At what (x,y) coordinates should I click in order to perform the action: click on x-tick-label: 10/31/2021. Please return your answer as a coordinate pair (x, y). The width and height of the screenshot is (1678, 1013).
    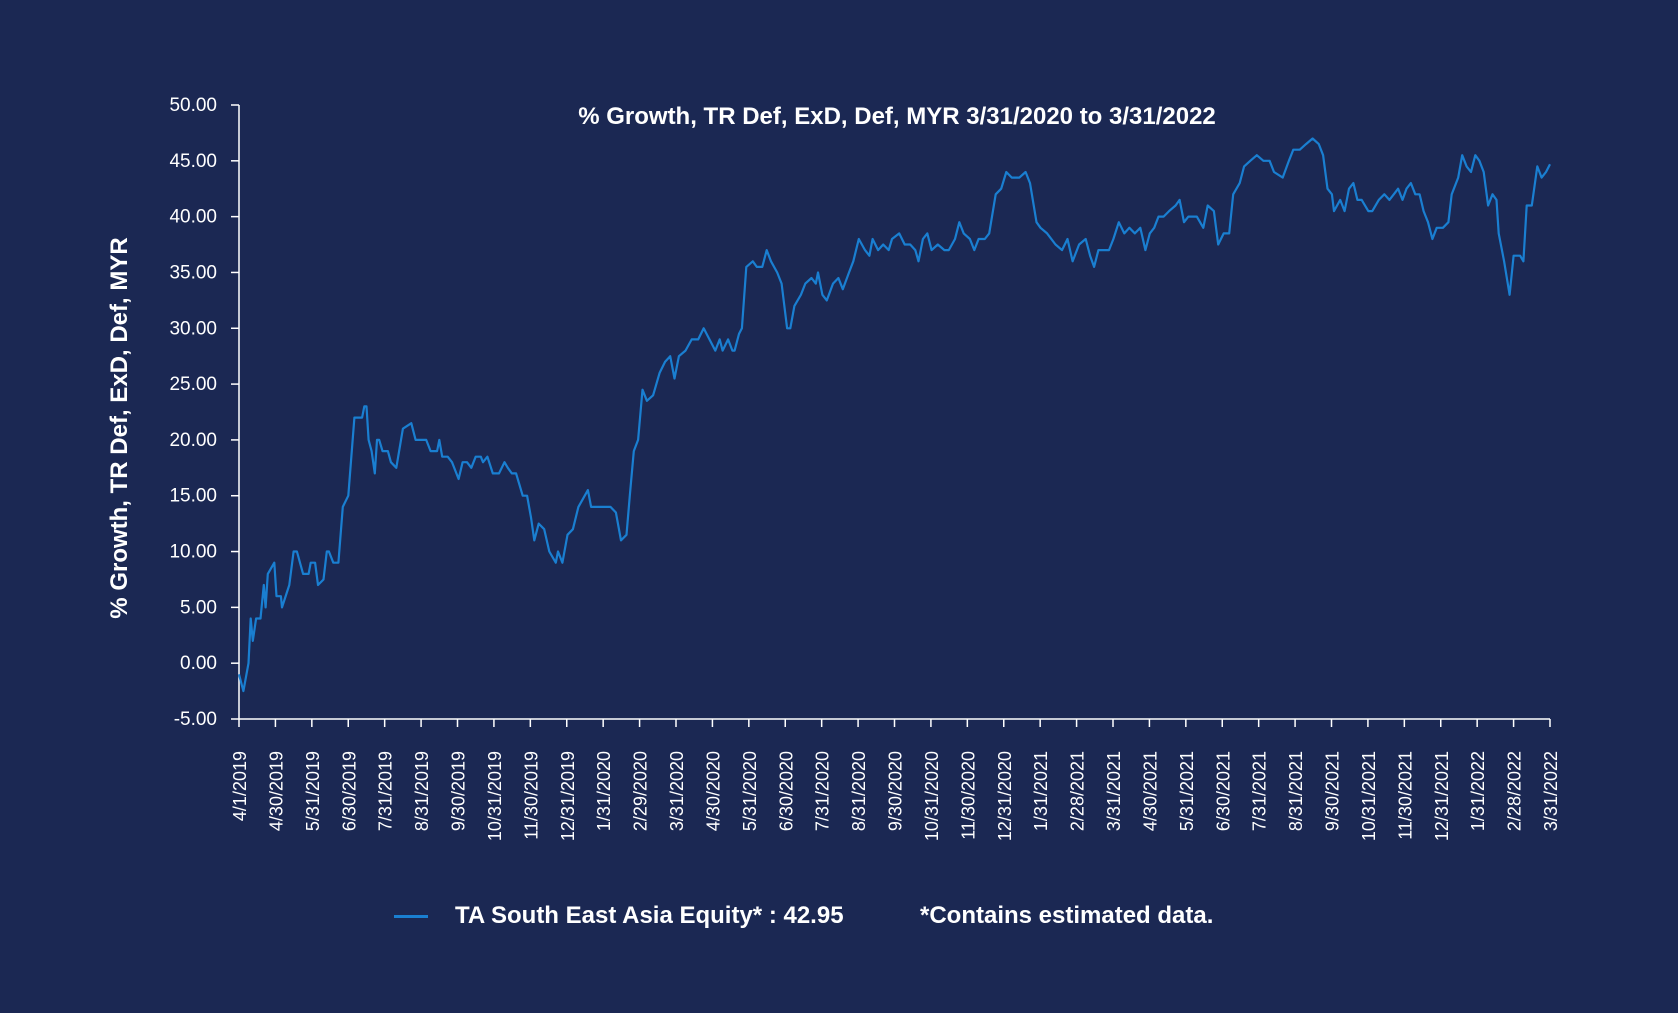
    Looking at the image, I should click on (1369, 796).